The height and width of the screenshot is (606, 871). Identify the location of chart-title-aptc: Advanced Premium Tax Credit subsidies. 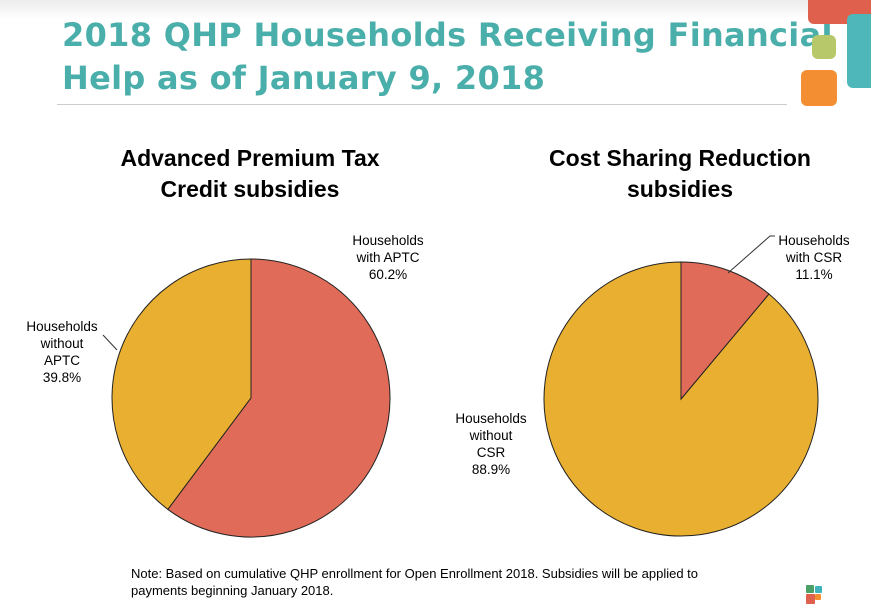
(250, 174).